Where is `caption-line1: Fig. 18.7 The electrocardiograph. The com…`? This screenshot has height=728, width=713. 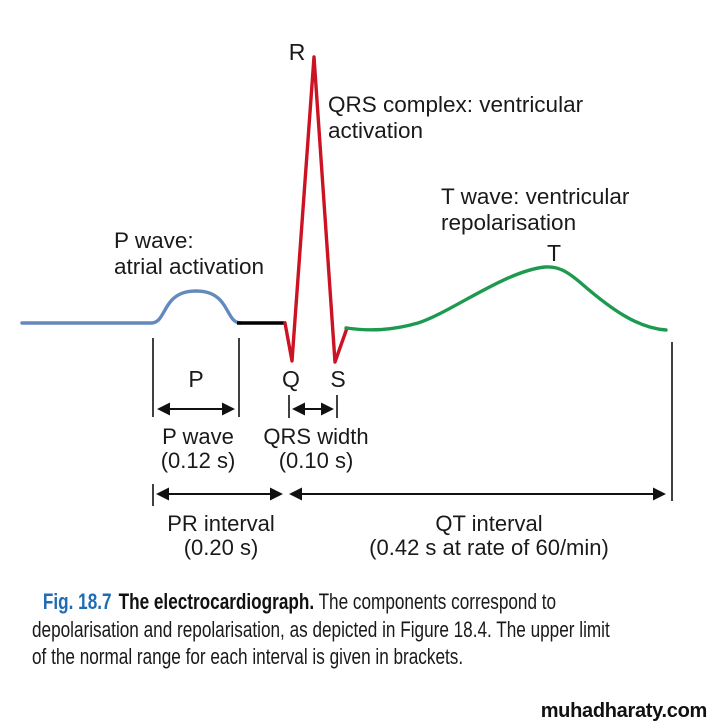
caption-line1: Fig. 18.7 The electrocardiograph. The com… is located at coordinates (326, 602).